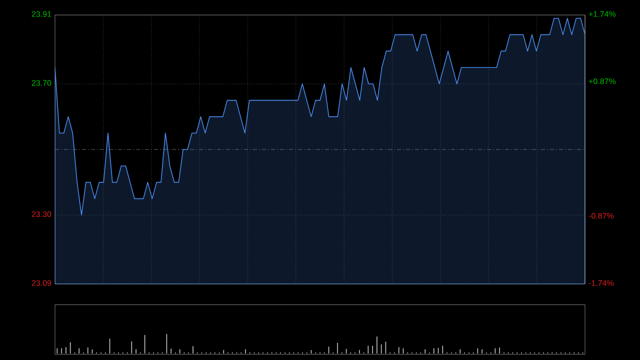 The image size is (640, 360). What do you see at coordinates (42, 283) in the screenshot?
I see `y-tick-label: 23.09` at bounding box center [42, 283].